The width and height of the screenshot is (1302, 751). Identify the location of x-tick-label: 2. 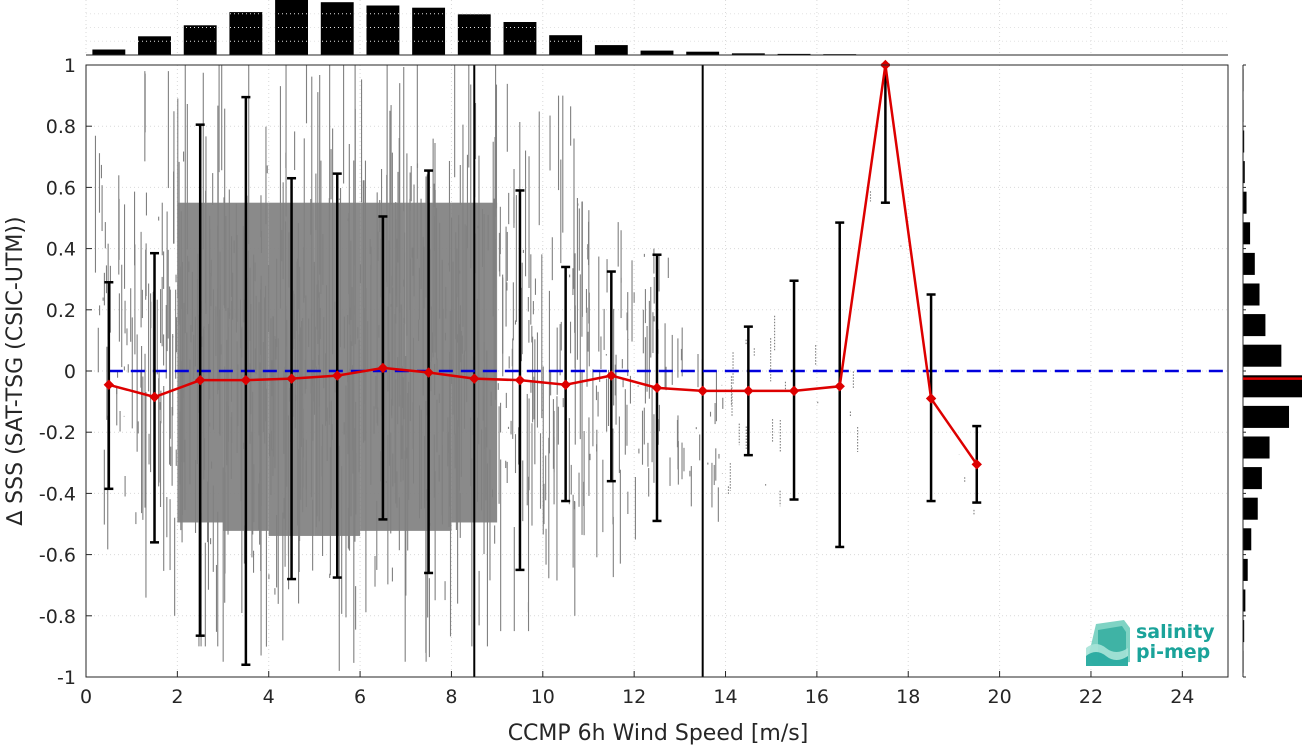
(177, 697).